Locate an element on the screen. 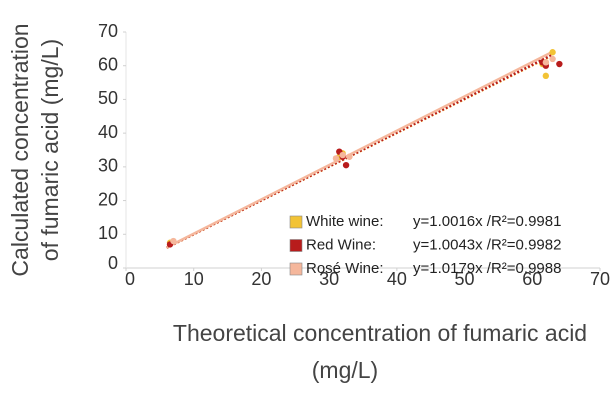 Image resolution: width=615 pixels, height=415 pixels. trendline-label: y=1.0016x /R²=0.9981 is located at coordinates (487, 221).